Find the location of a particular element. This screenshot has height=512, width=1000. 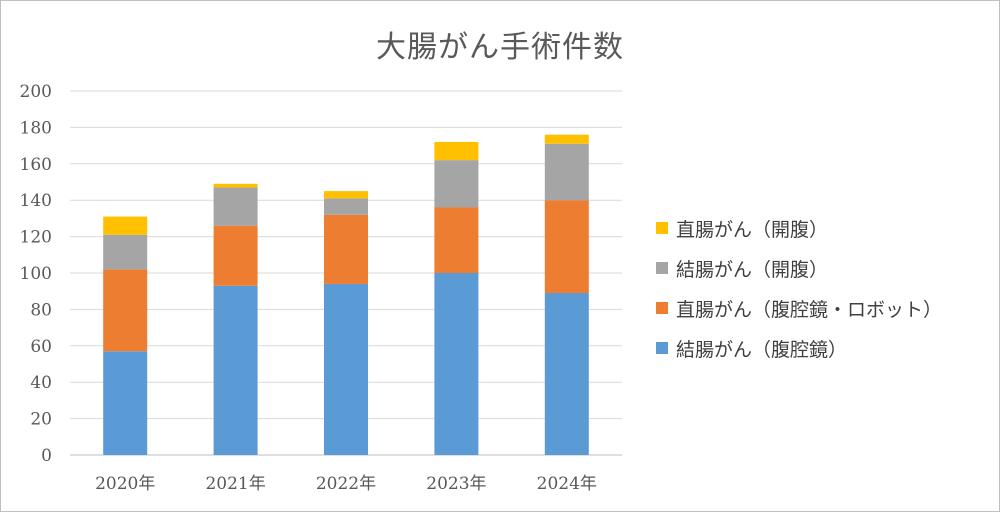

x-tick-label: 2023年 is located at coordinates (456, 484).